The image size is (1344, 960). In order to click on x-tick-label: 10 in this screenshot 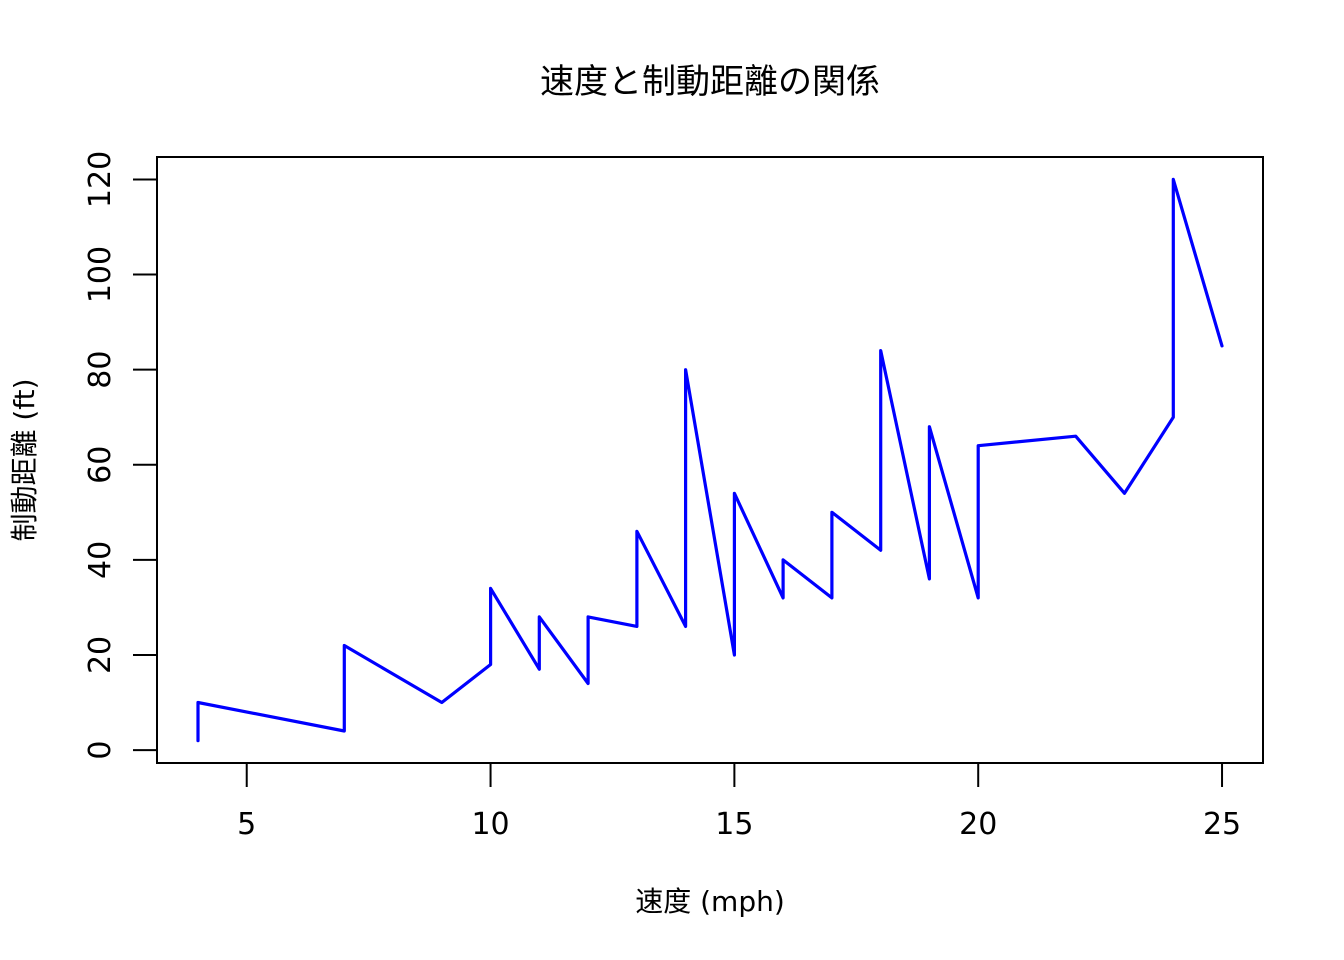, I will do `click(490, 824)`.